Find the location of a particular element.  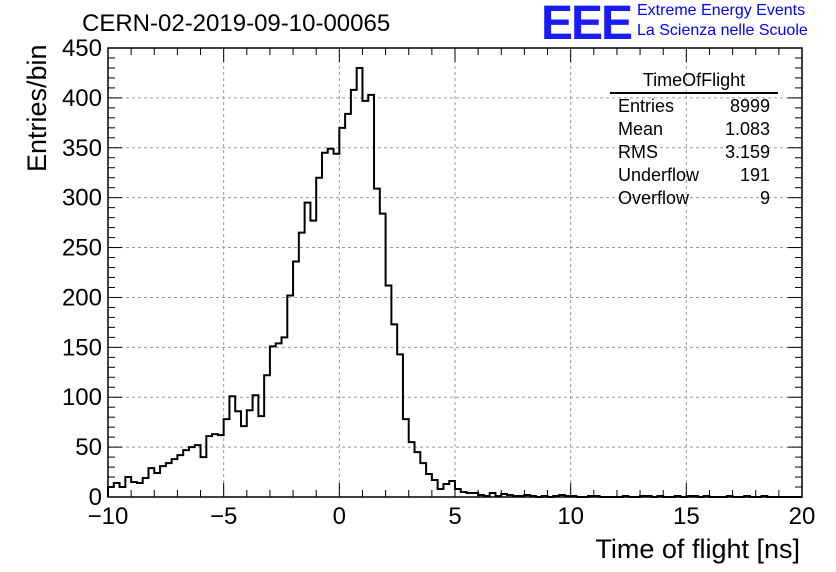

y-tick-label: 250 is located at coordinates (82, 248).